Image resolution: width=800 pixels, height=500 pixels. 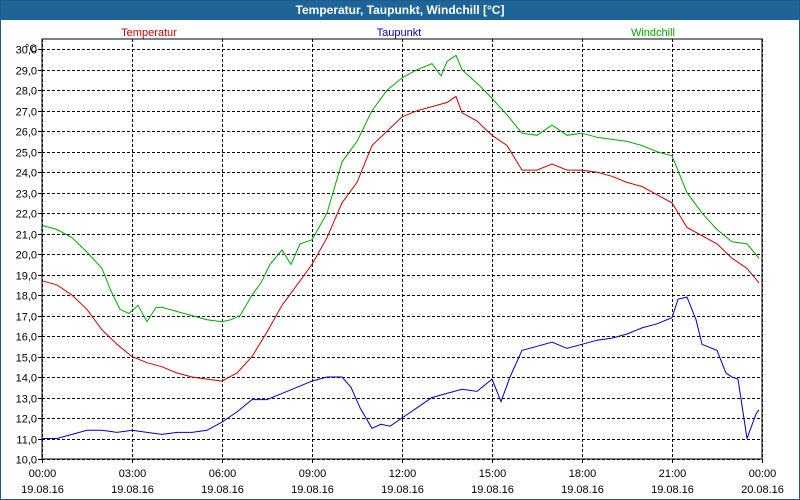 What do you see at coordinates (583, 474) in the screenshot?
I see `x-tick-time-label: 18:00` at bounding box center [583, 474].